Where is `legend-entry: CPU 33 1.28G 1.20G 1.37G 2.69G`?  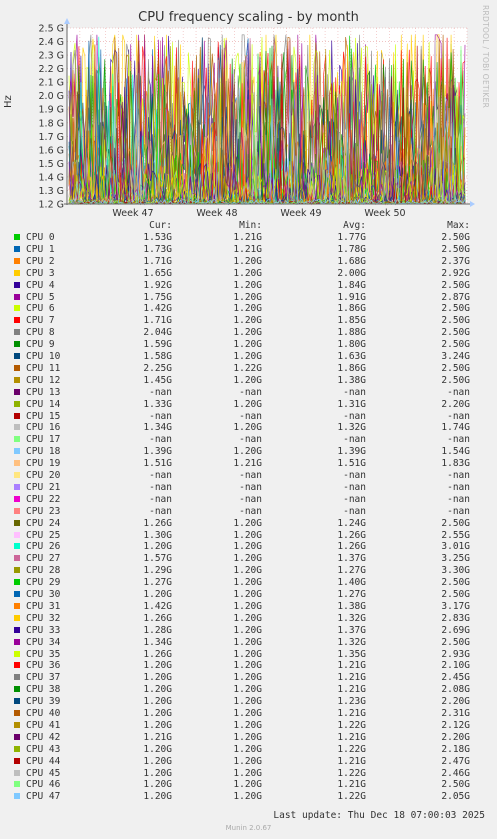 legend-entry: CPU 33 1.28G 1.20G 1.37G 2.69G is located at coordinates (248, 630).